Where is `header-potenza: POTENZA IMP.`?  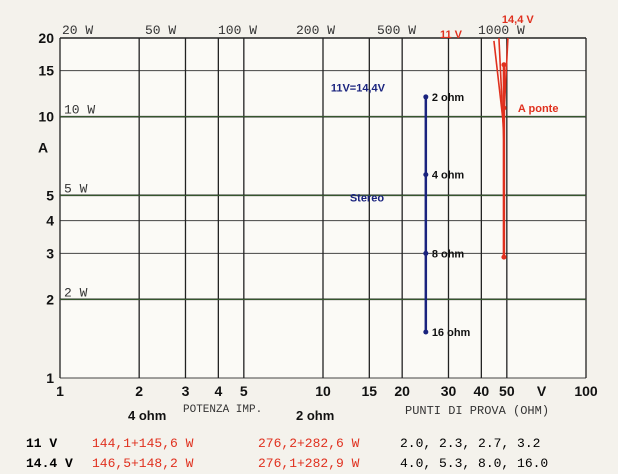
header-potenza: POTENZA IMP. is located at coordinates (223, 410).